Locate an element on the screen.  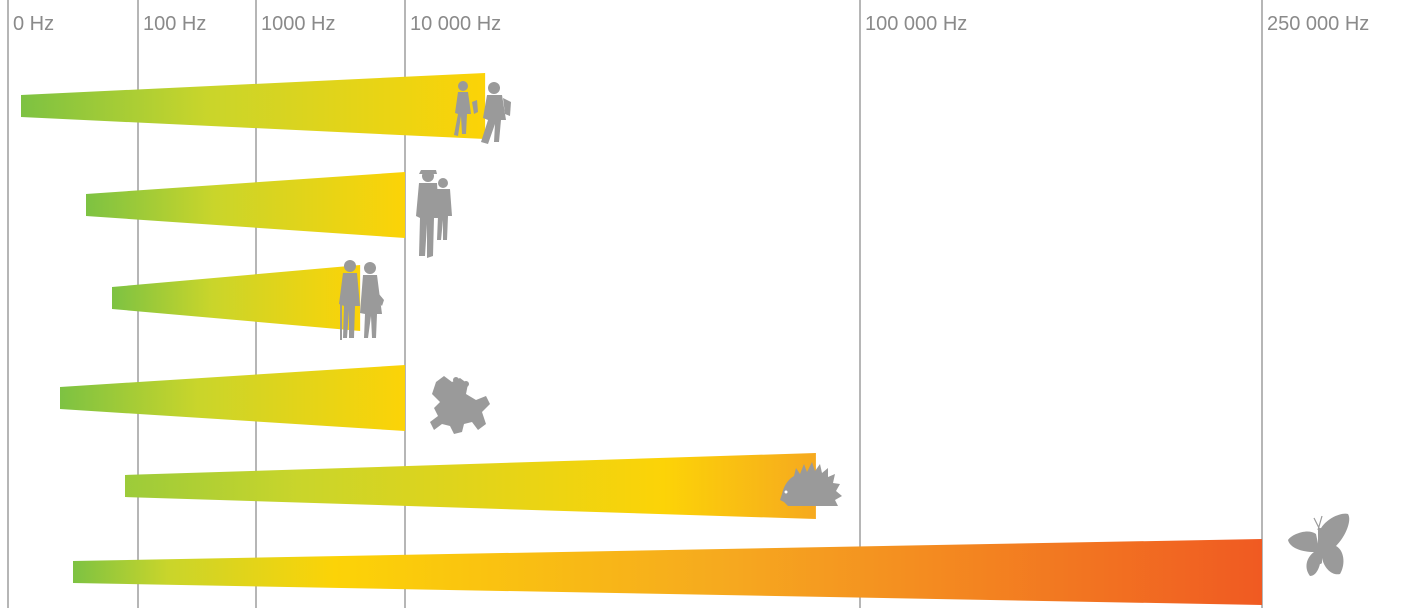
tick-label: 1000 Hz is located at coordinates (298, 24).